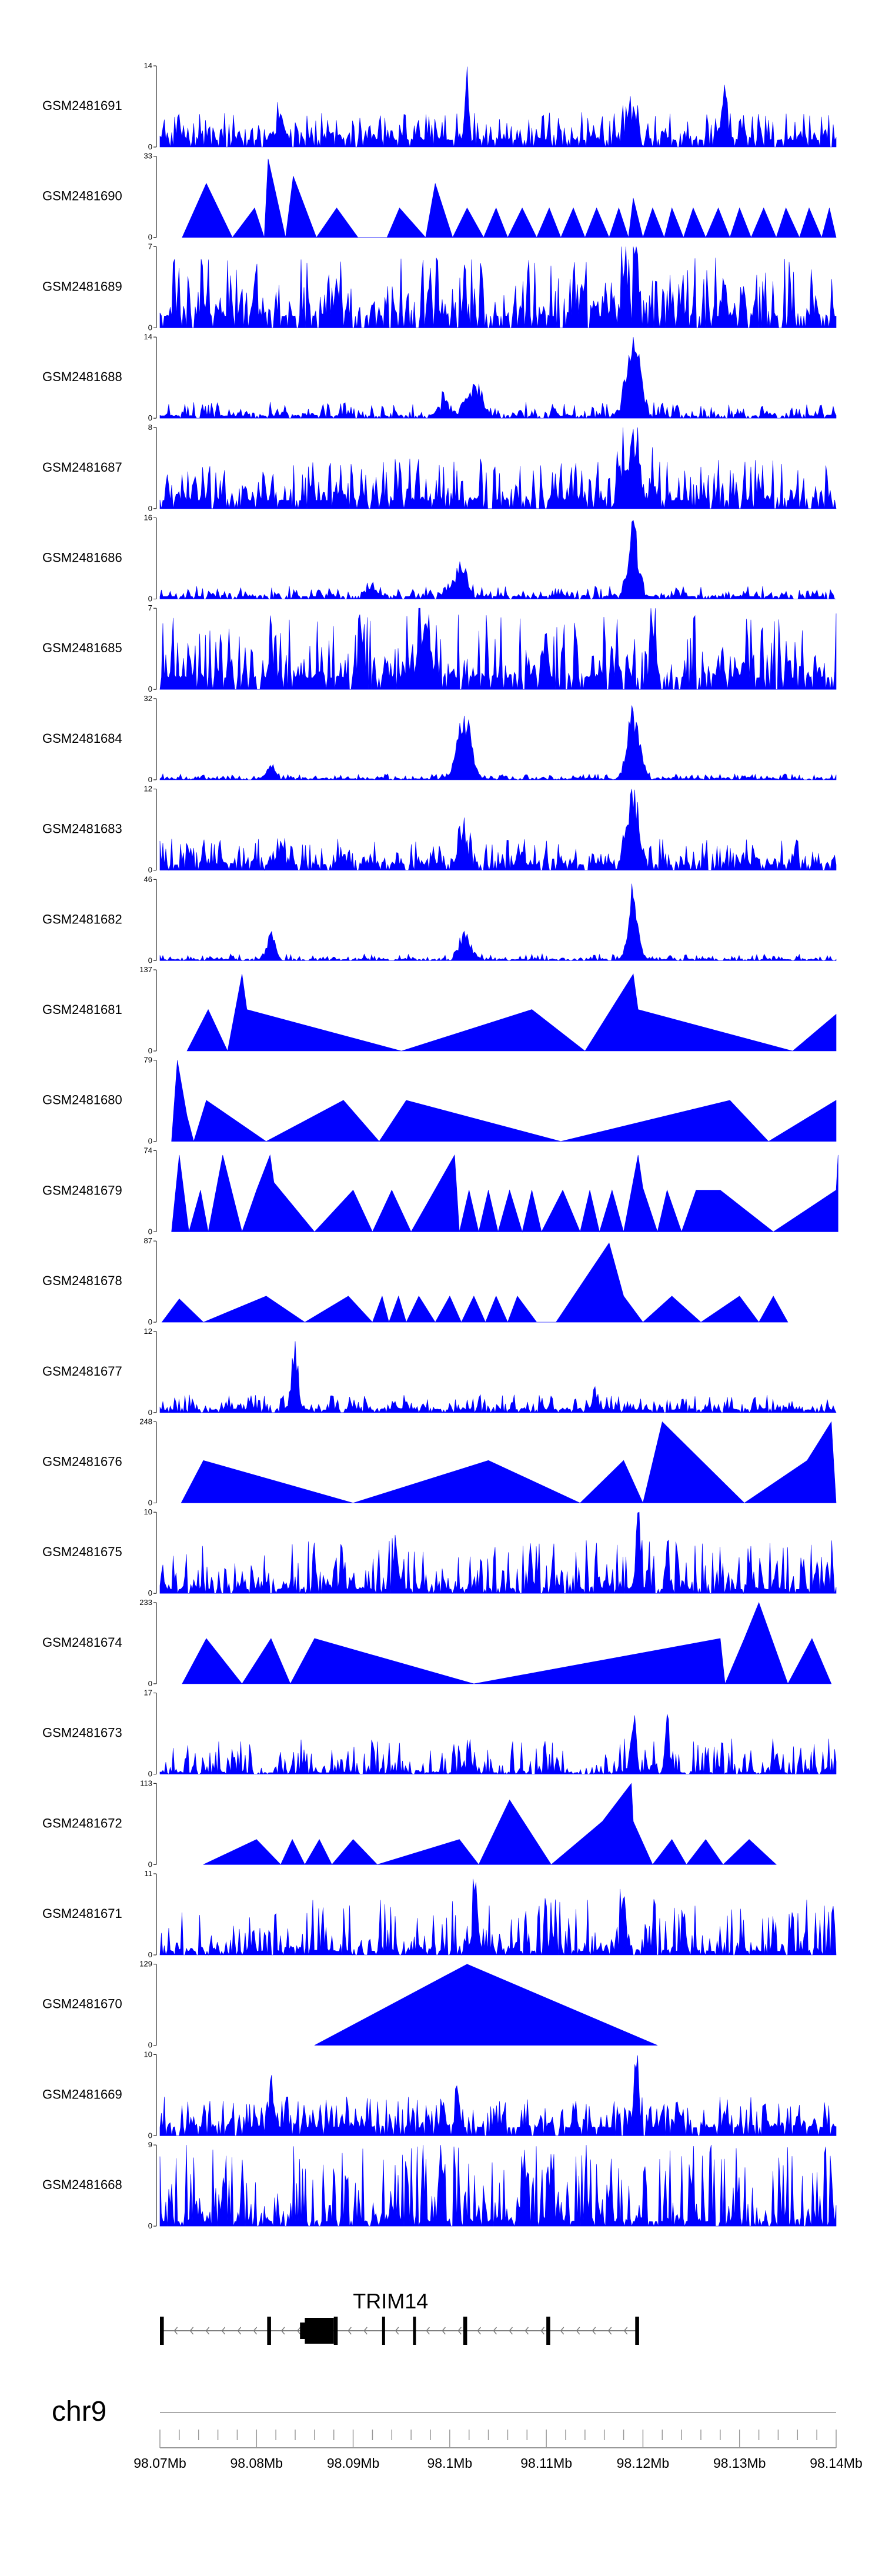 This screenshot has height=2576, width=882. Describe the element at coordinates (82, 1642) in the screenshot. I see `track-label: GSM2481674` at that location.